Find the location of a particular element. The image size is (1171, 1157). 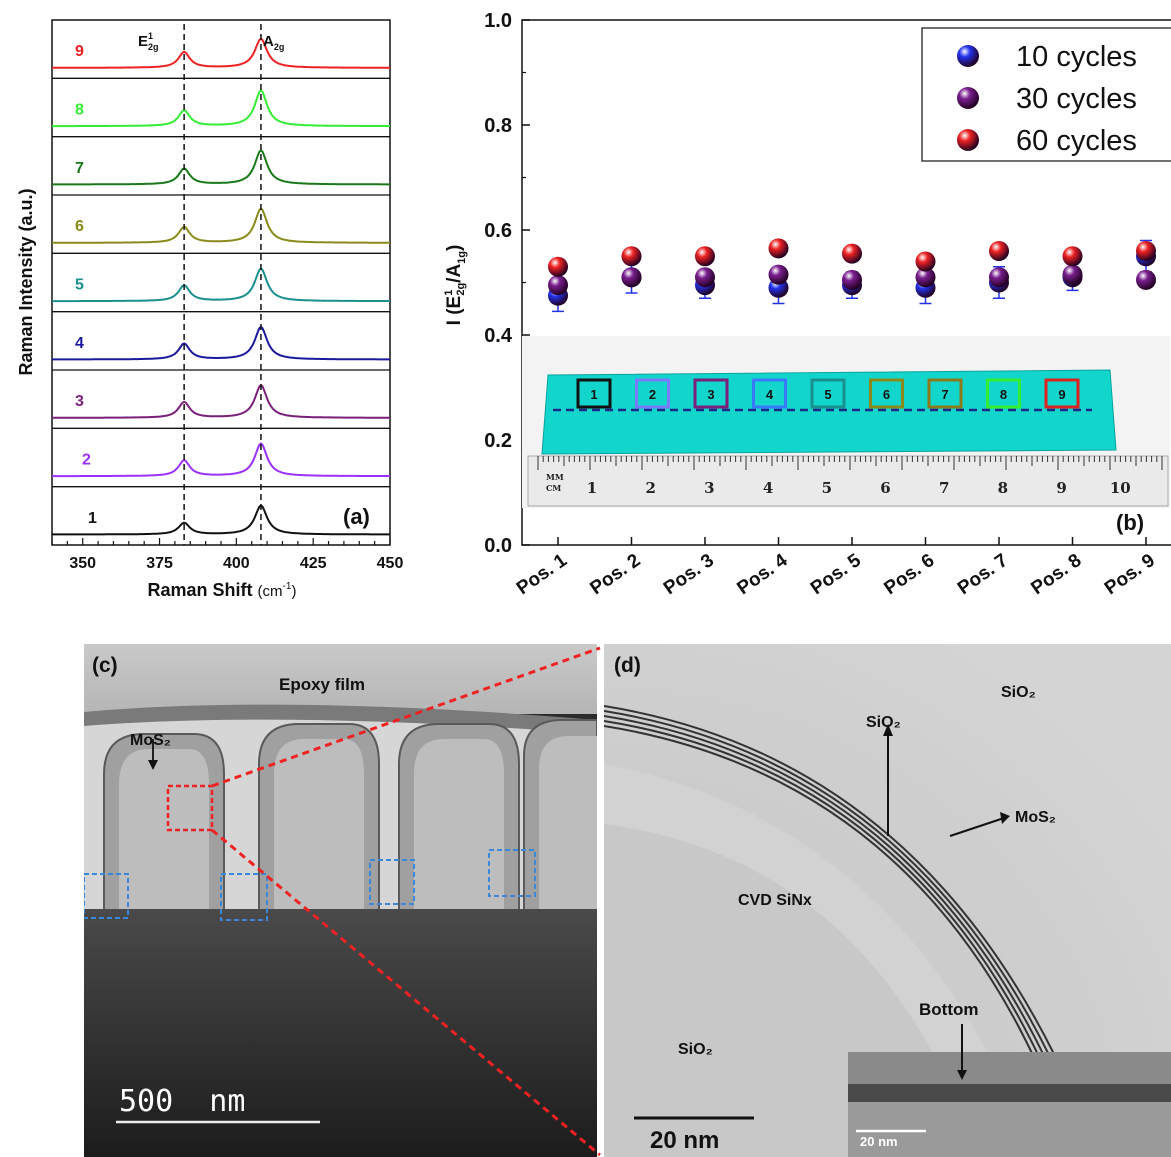

y-tick-label: 0.6 is located at coordinates (498, 231).